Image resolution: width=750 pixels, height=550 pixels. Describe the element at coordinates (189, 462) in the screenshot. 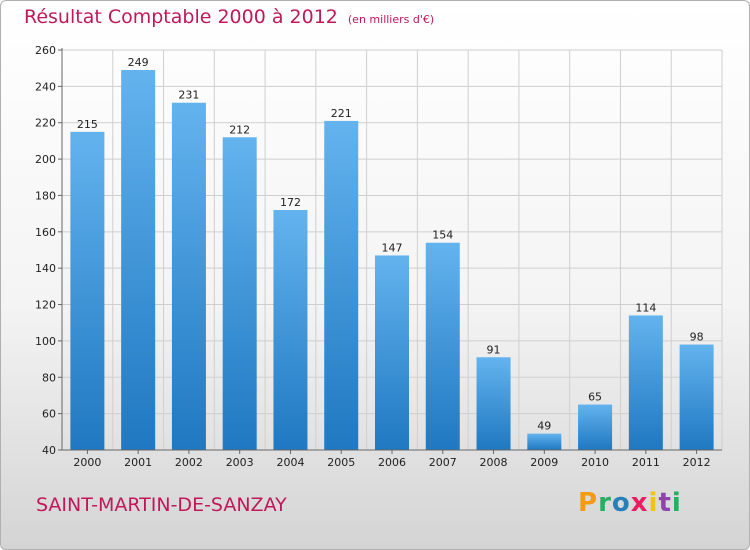

I see `x-tick-label: 2002` at that location.